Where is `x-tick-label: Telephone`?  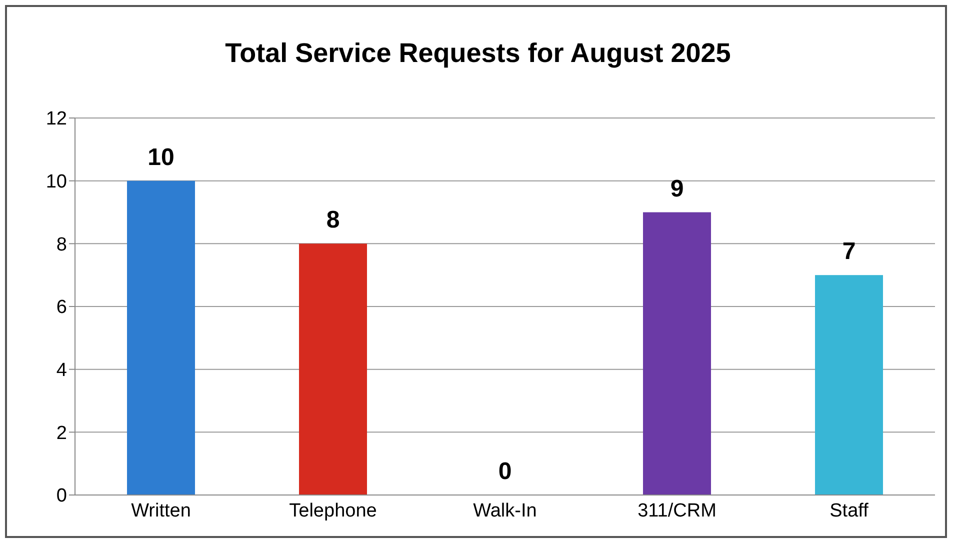 x-tick-label: Telephone is located at coordinates (333, 511).